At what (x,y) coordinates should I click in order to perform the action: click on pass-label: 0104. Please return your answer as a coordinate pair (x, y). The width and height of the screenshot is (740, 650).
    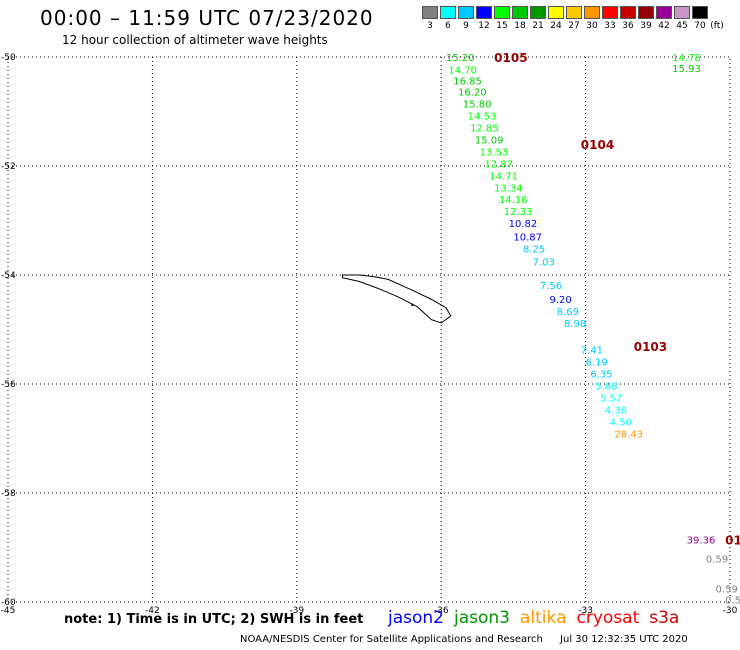
    Looking at the image, I should click on (597, 145).